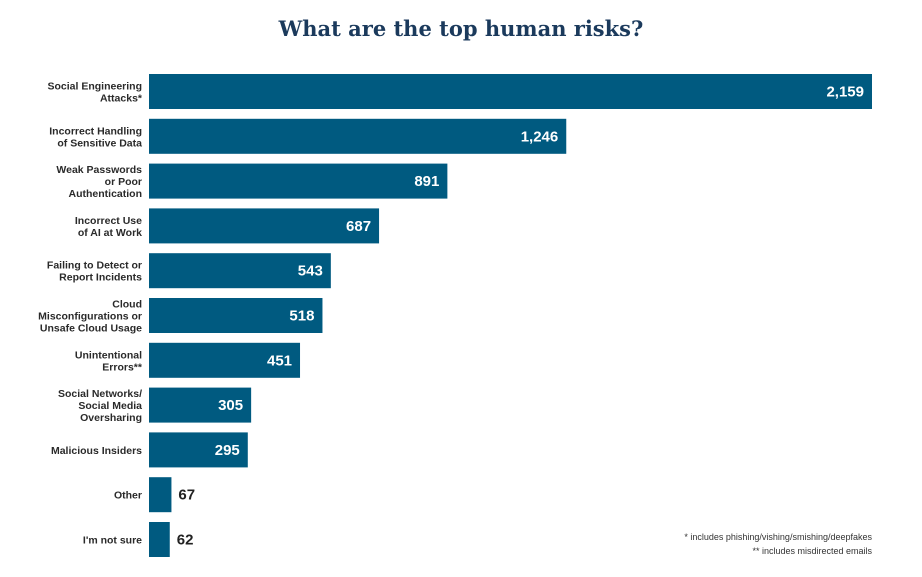 This screenshot has width=922, height=577. Describe the element at coordinates (185, 540) in the screenshot. I see `bar-value-label-10: 62` at that location.